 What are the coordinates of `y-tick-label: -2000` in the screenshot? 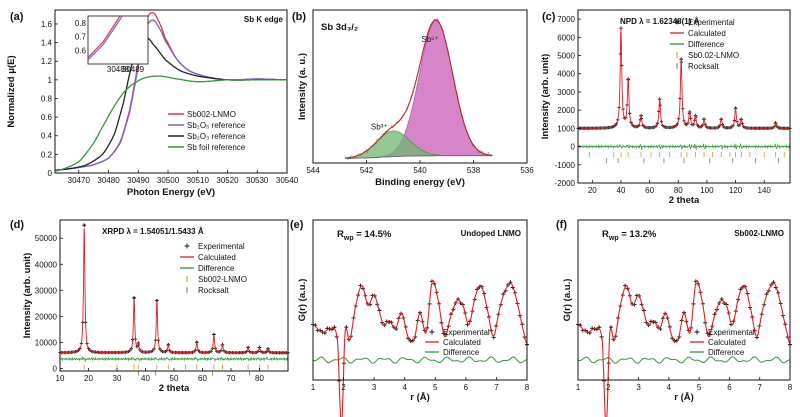 It's located at (565, 183).